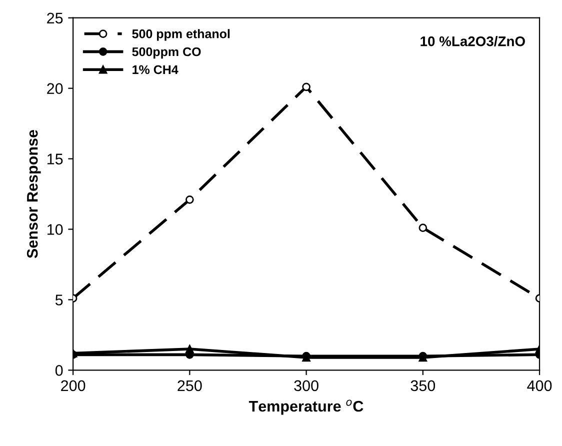 The height and width of the screenshot is (446, 562). I want to click on annotation: 10 %La2O3/ZnO, so click(472, 41).